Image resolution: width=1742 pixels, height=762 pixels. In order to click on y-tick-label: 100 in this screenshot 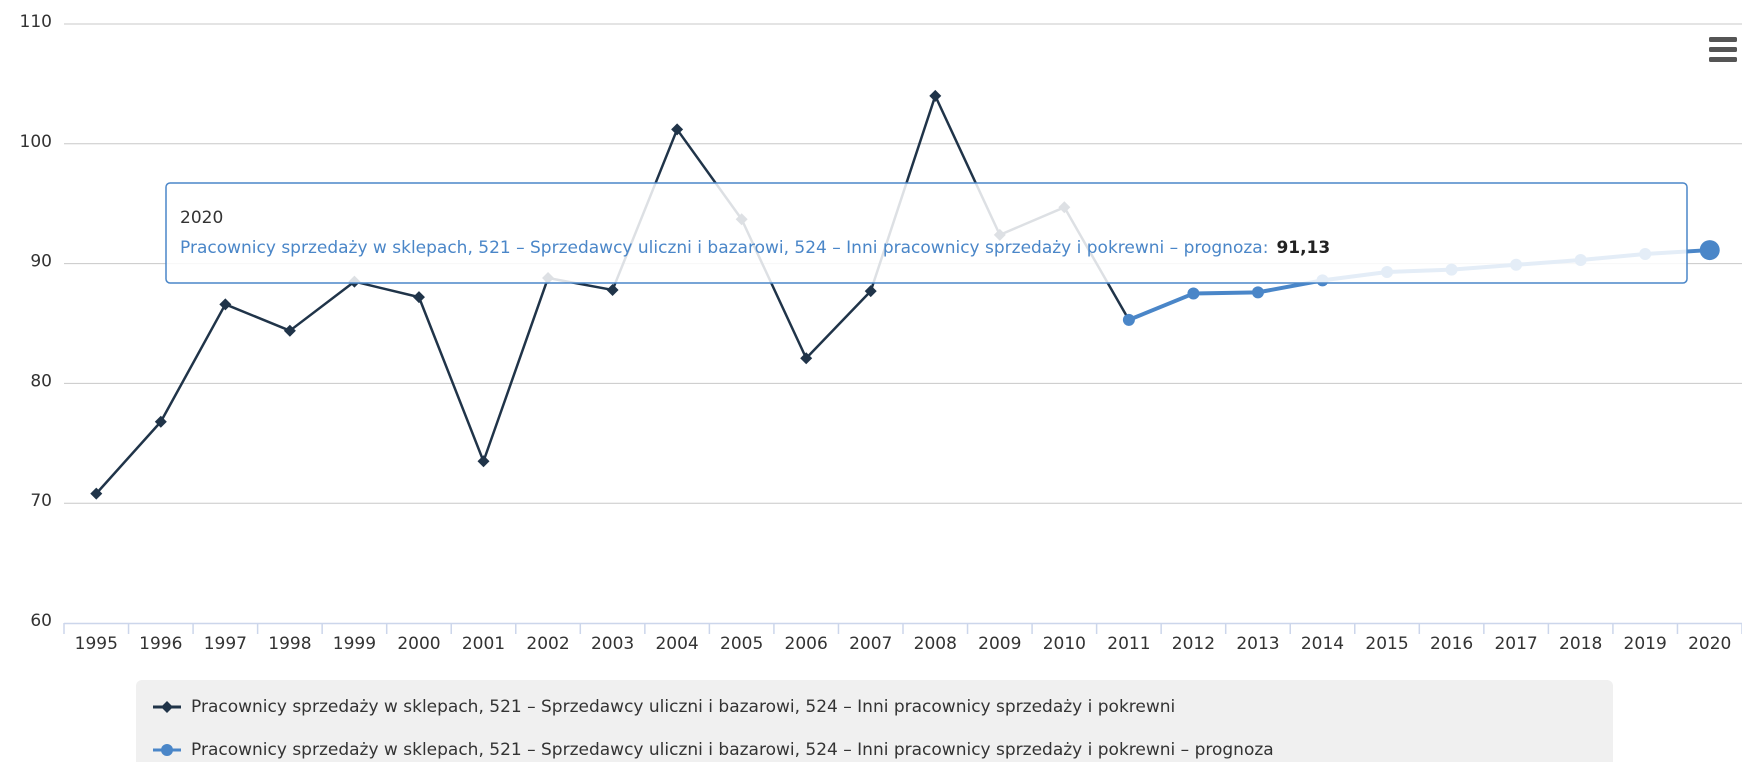, I will do `click(36, 142)`.